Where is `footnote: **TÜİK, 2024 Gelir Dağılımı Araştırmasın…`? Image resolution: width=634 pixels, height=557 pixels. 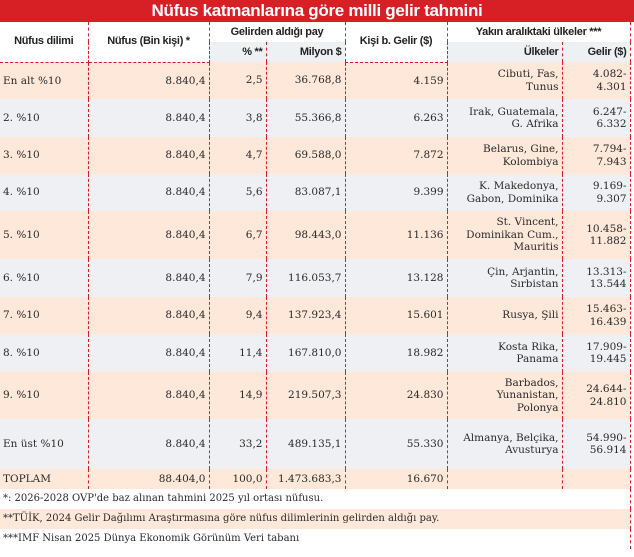
footnote: **TÜİK, 2024 Gelir Dağılımı Araştırmasın… is located at coordinates (315, 519).